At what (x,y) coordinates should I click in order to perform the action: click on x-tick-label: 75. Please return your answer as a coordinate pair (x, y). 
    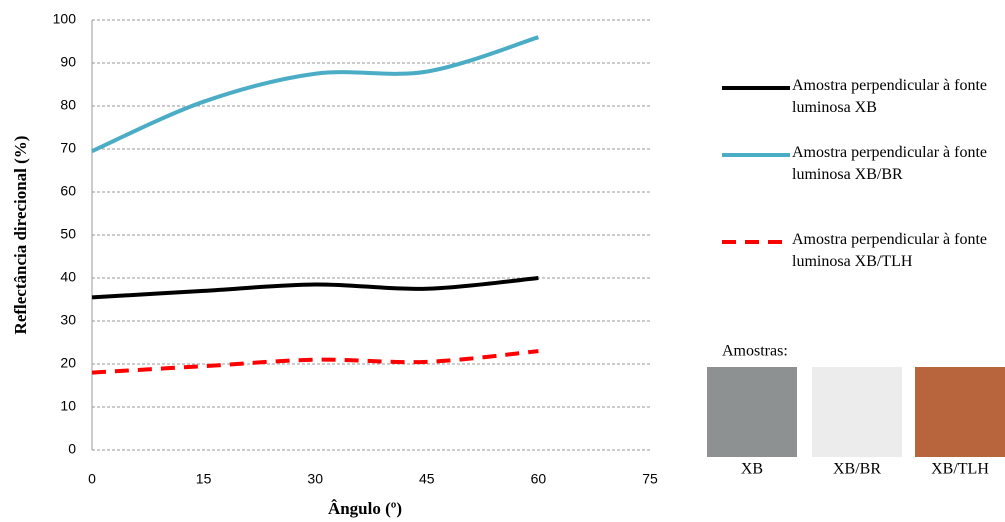
    Looking at the image, I should click on (650, 479).